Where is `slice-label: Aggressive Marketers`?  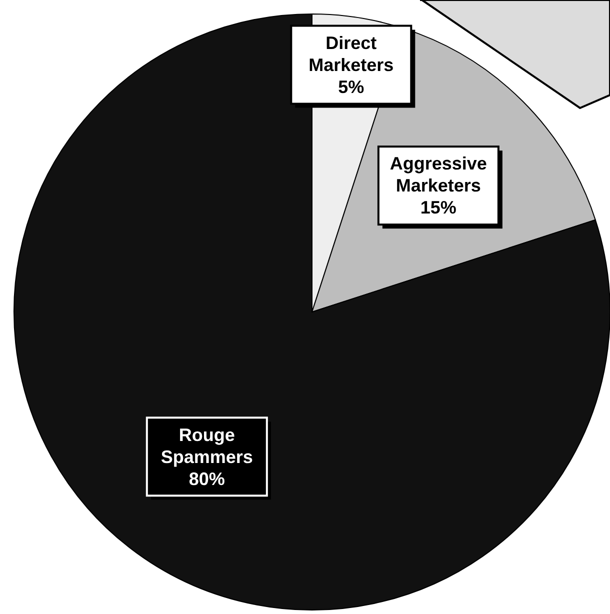 slice-label: Aggressive Marketers is located at coordinates (438, 175).